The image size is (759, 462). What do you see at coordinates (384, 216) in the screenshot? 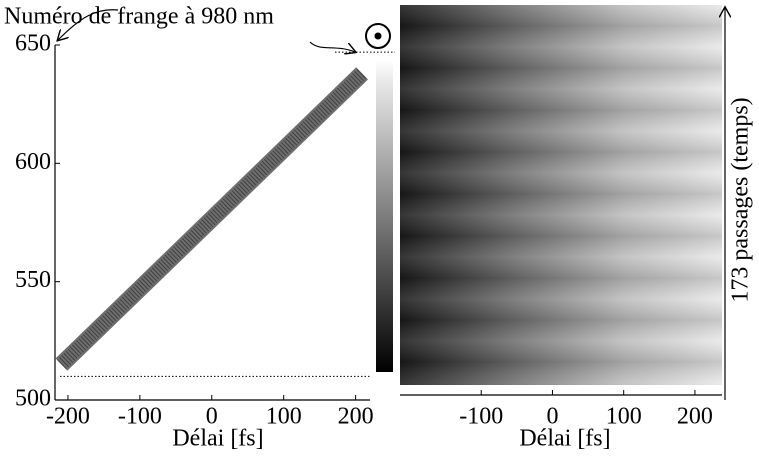
I see `colorbar` at bounding box center [384, 216].